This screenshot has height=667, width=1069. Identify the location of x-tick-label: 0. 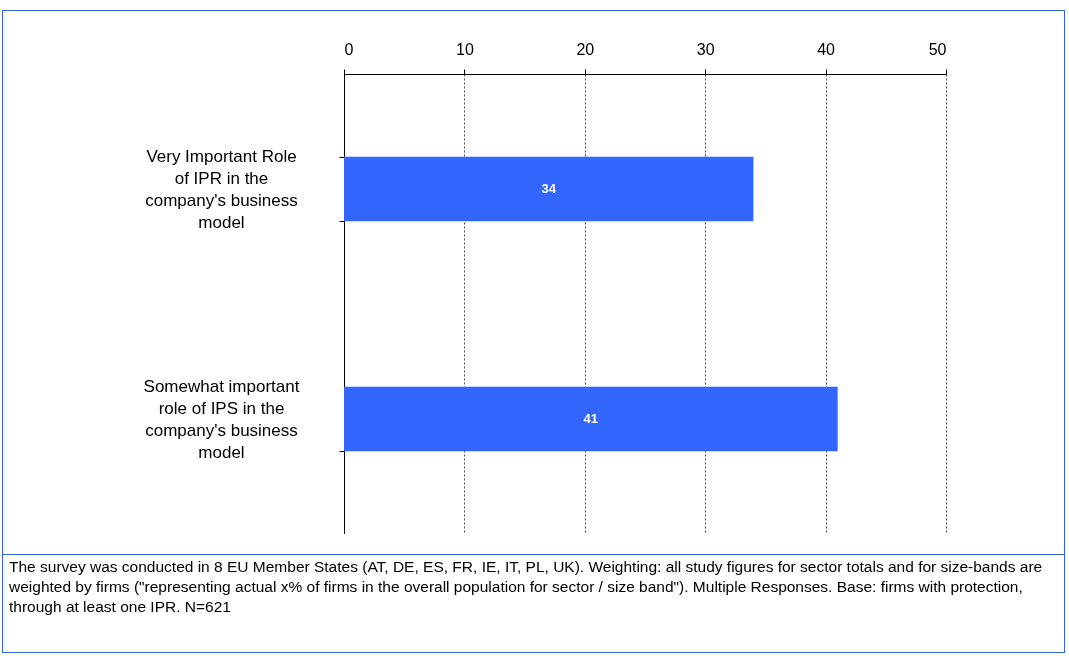
(349, 49).